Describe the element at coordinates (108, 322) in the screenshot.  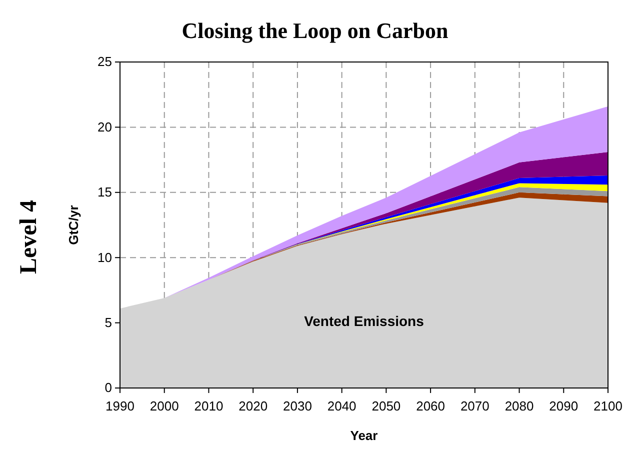
I see `y-tick-label: 5` at that location.